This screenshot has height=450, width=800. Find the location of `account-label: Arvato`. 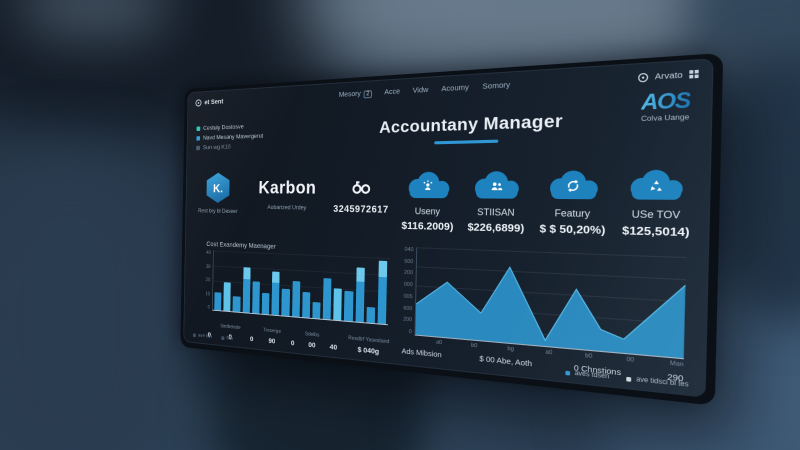

account-label: Arvato is located at coordinates (668, 75).